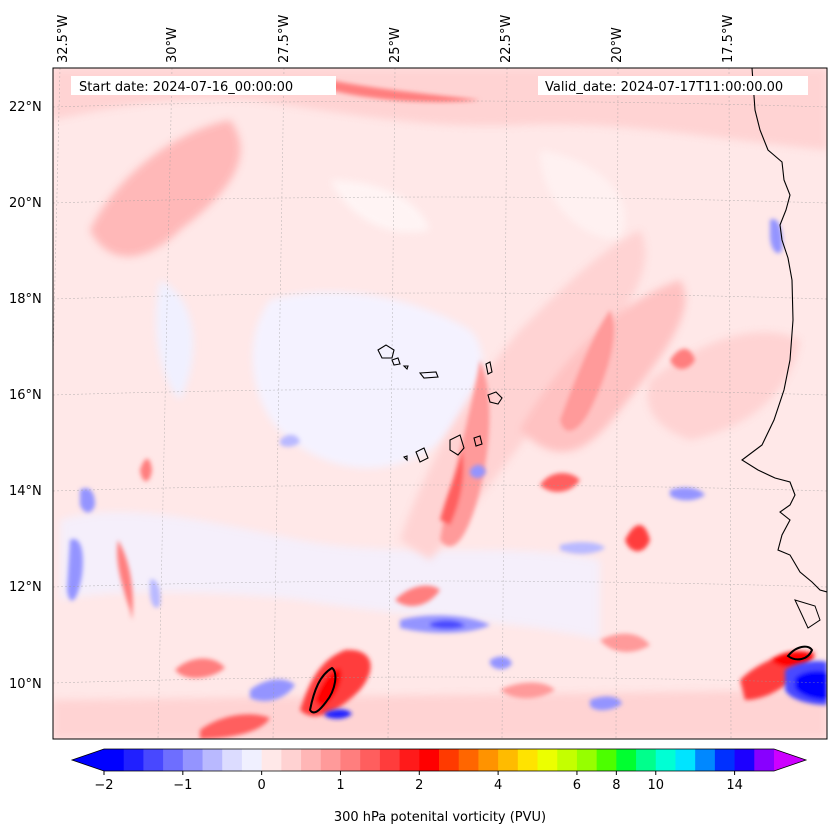 This screenshot has height=836, width=837. I want to click on colorbar-tick-label: 14, so click(734, 785).